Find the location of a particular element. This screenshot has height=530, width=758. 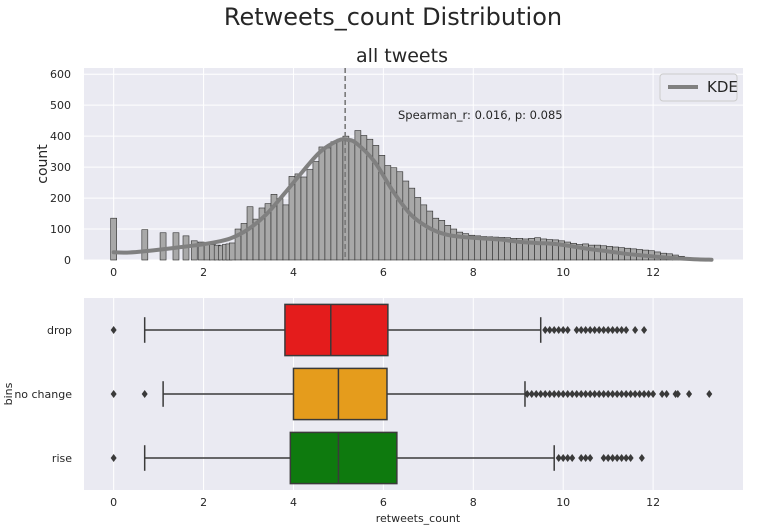

histogram-y-tick-label: 400 is located at coordinates (60, 136).